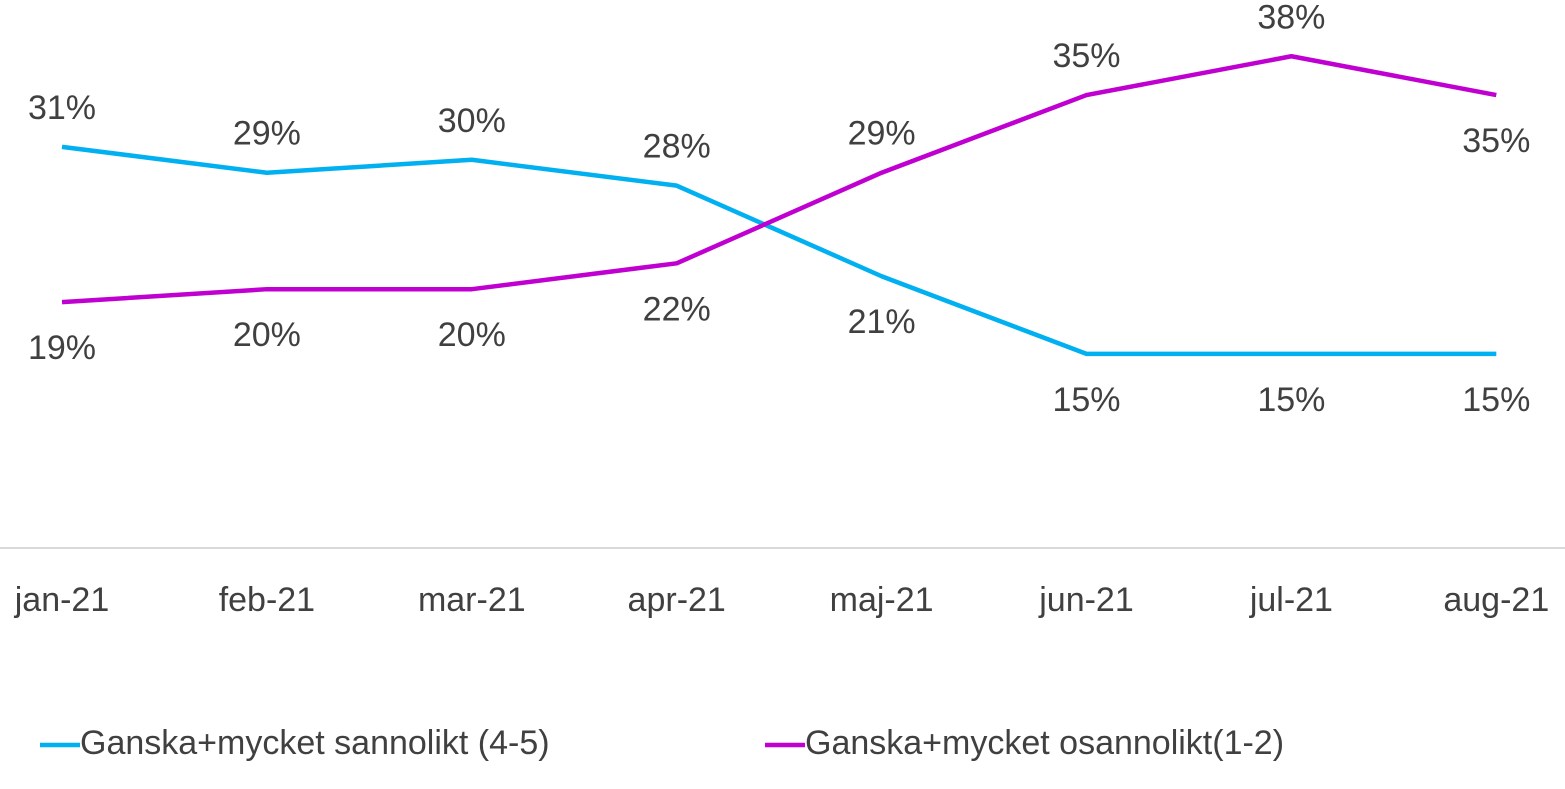 The width and height of the screenshot is (1565, 789). What do you see at coordinates (1086, 600) in the screenshot?
I see `x-tick-label: jun-21` at bounding box center [1086, 600].